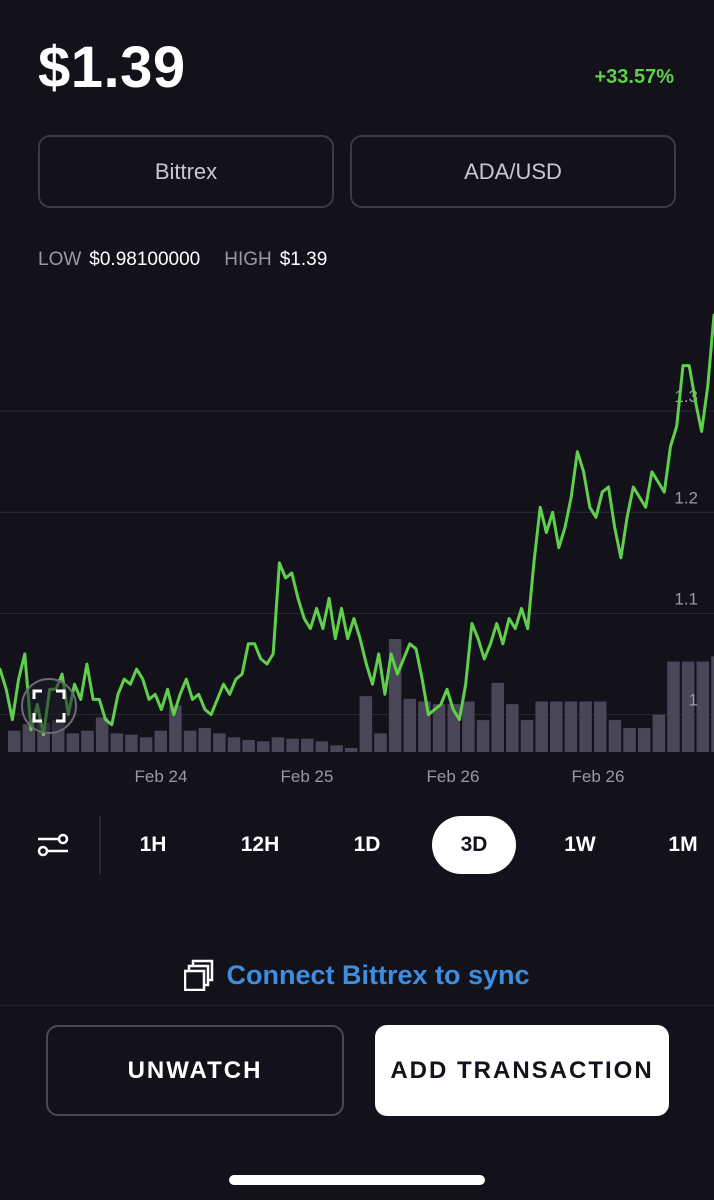 This screenshot has width=714, height=1200. Describe the element at coordinates (357, 1180) in the screenshot. I see `home-indicator` at that location.